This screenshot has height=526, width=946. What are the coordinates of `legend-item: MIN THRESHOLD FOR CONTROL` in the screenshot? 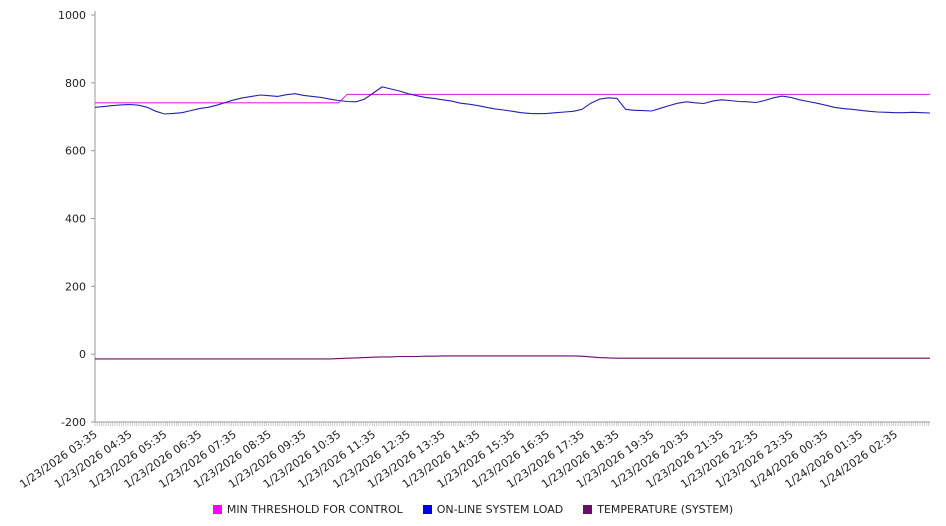 It's located at (307, 509).